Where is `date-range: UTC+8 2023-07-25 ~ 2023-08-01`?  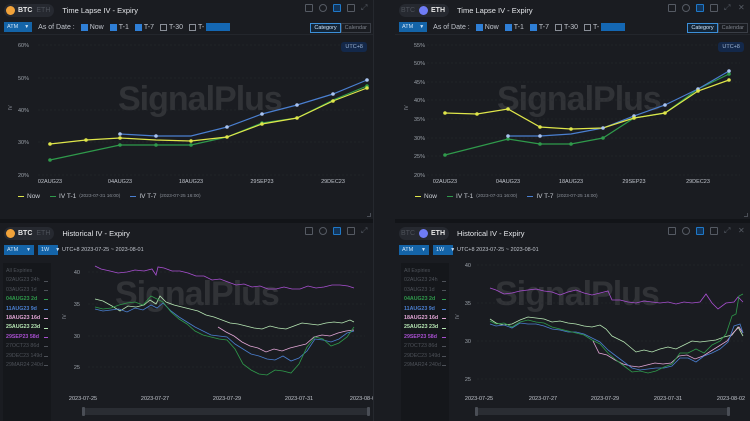
date-range: UTC+8 2023-07-25 ~ 2023-08-01 is located at coordinates (103, 250).